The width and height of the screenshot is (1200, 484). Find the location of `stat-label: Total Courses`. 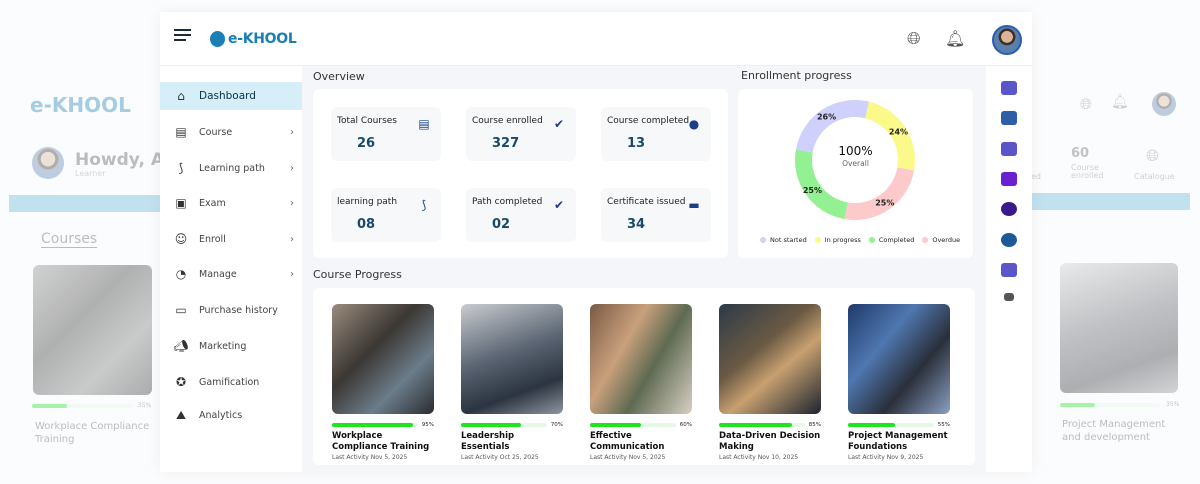

stat-label: Total Courses is located at coordinates (367, 121).